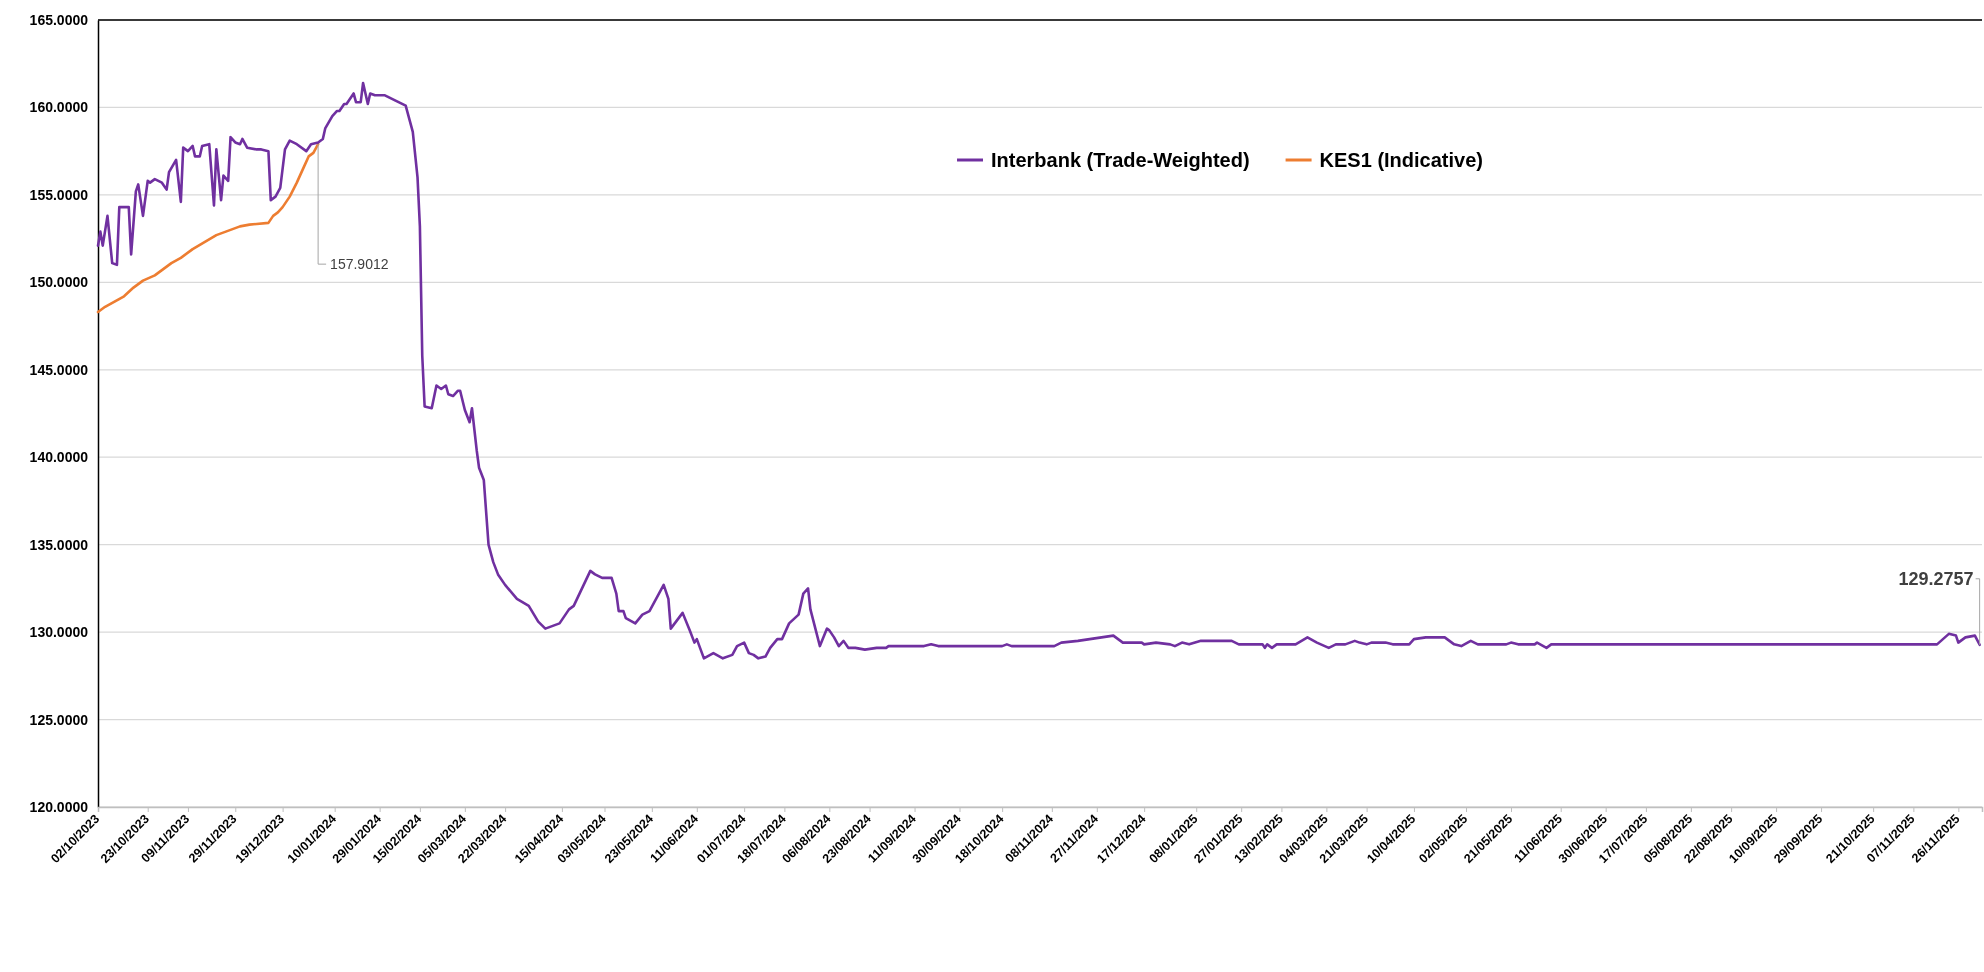 This screenshot has width=1984, height=972. Describe the element at coordinates (59, 282) in the screenshot. I see `y-tick-label: 150.0000` at that location.